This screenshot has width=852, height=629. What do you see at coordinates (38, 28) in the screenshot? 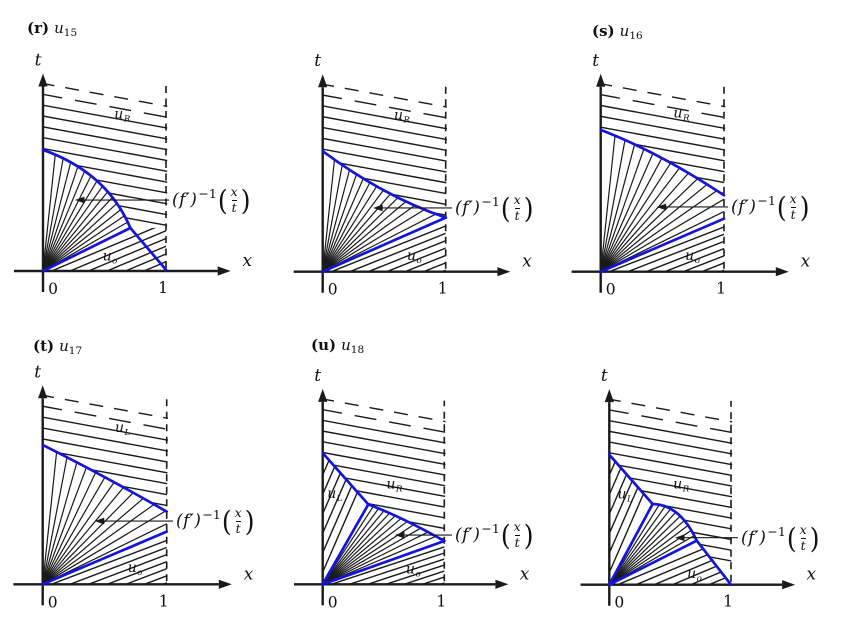
I see `panel-label-prefix: (r)` at bounding box center [38, 28].